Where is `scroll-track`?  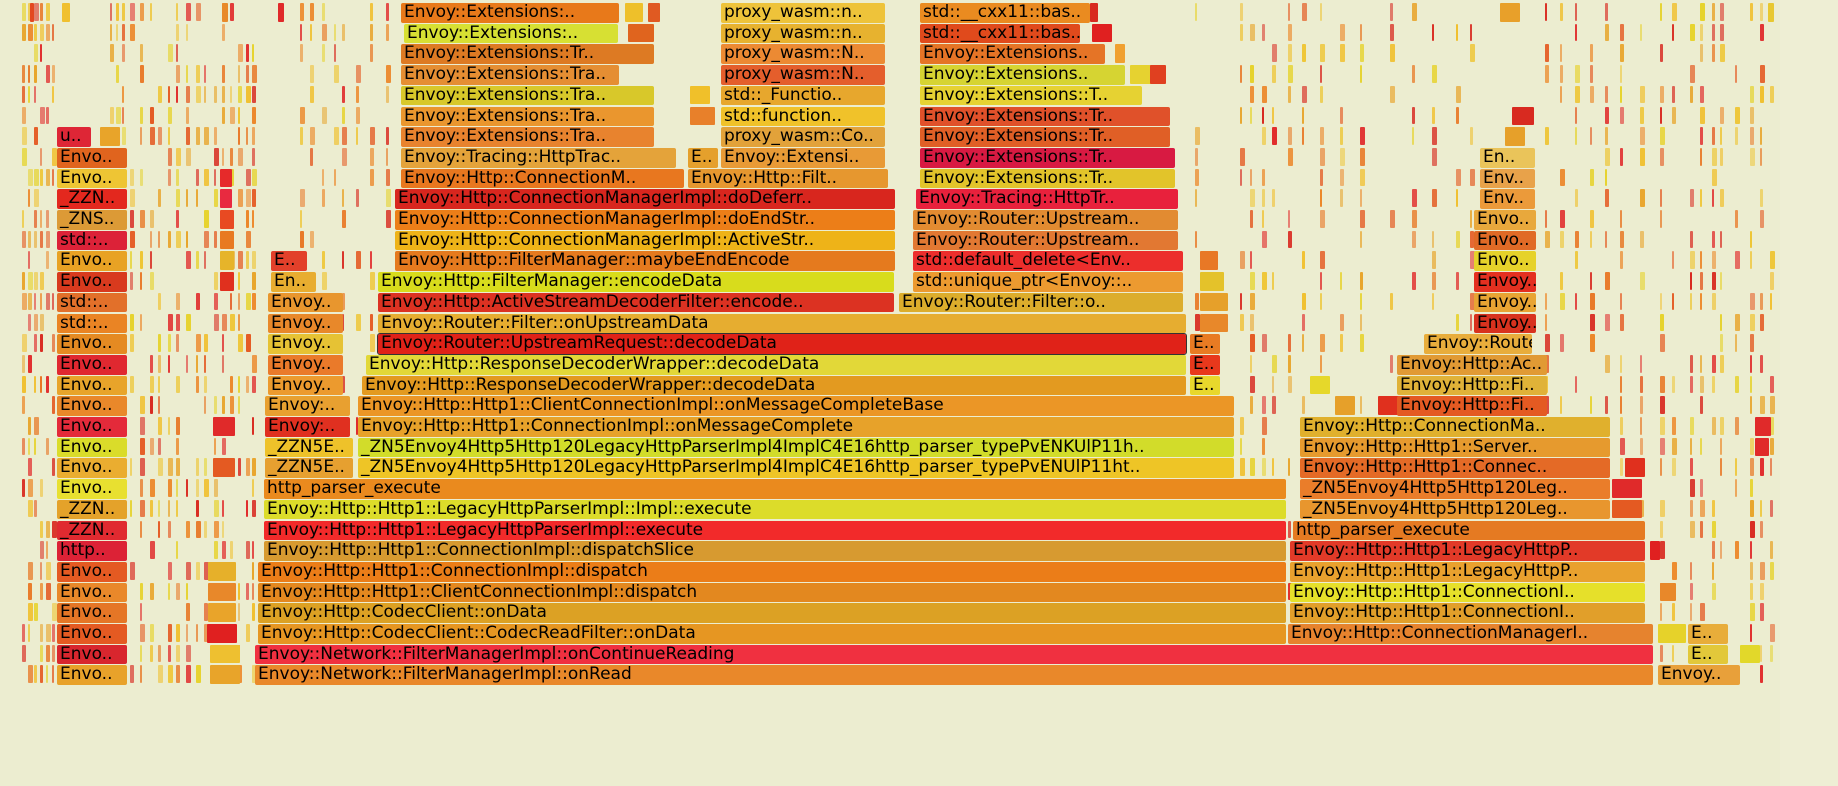 scroll-track is located at coordinates (1809, 393).